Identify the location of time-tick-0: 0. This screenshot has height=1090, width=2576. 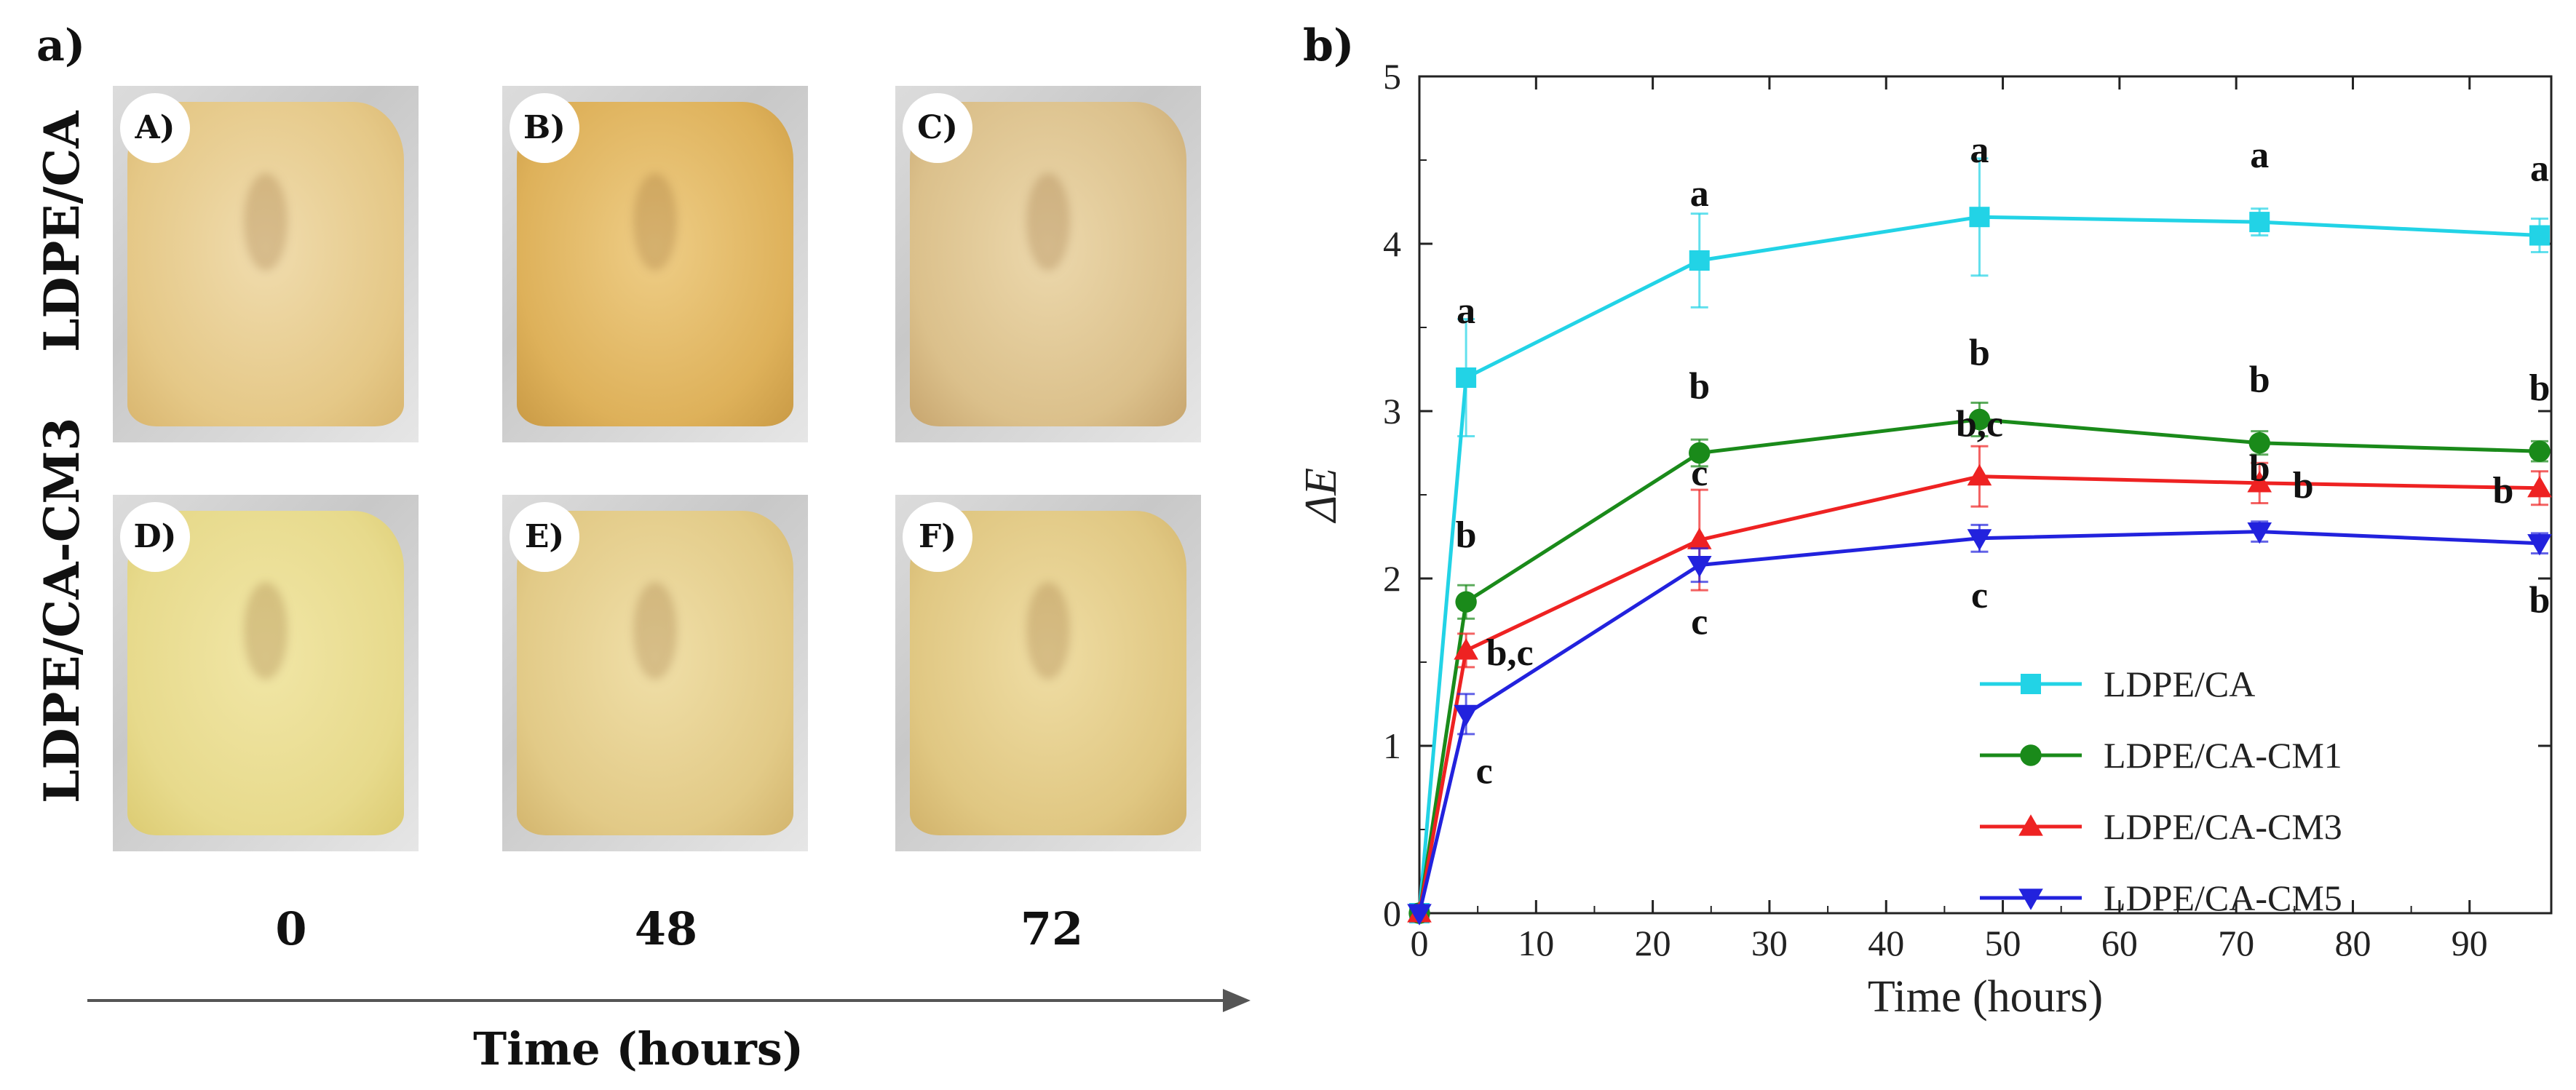
(291, 928).